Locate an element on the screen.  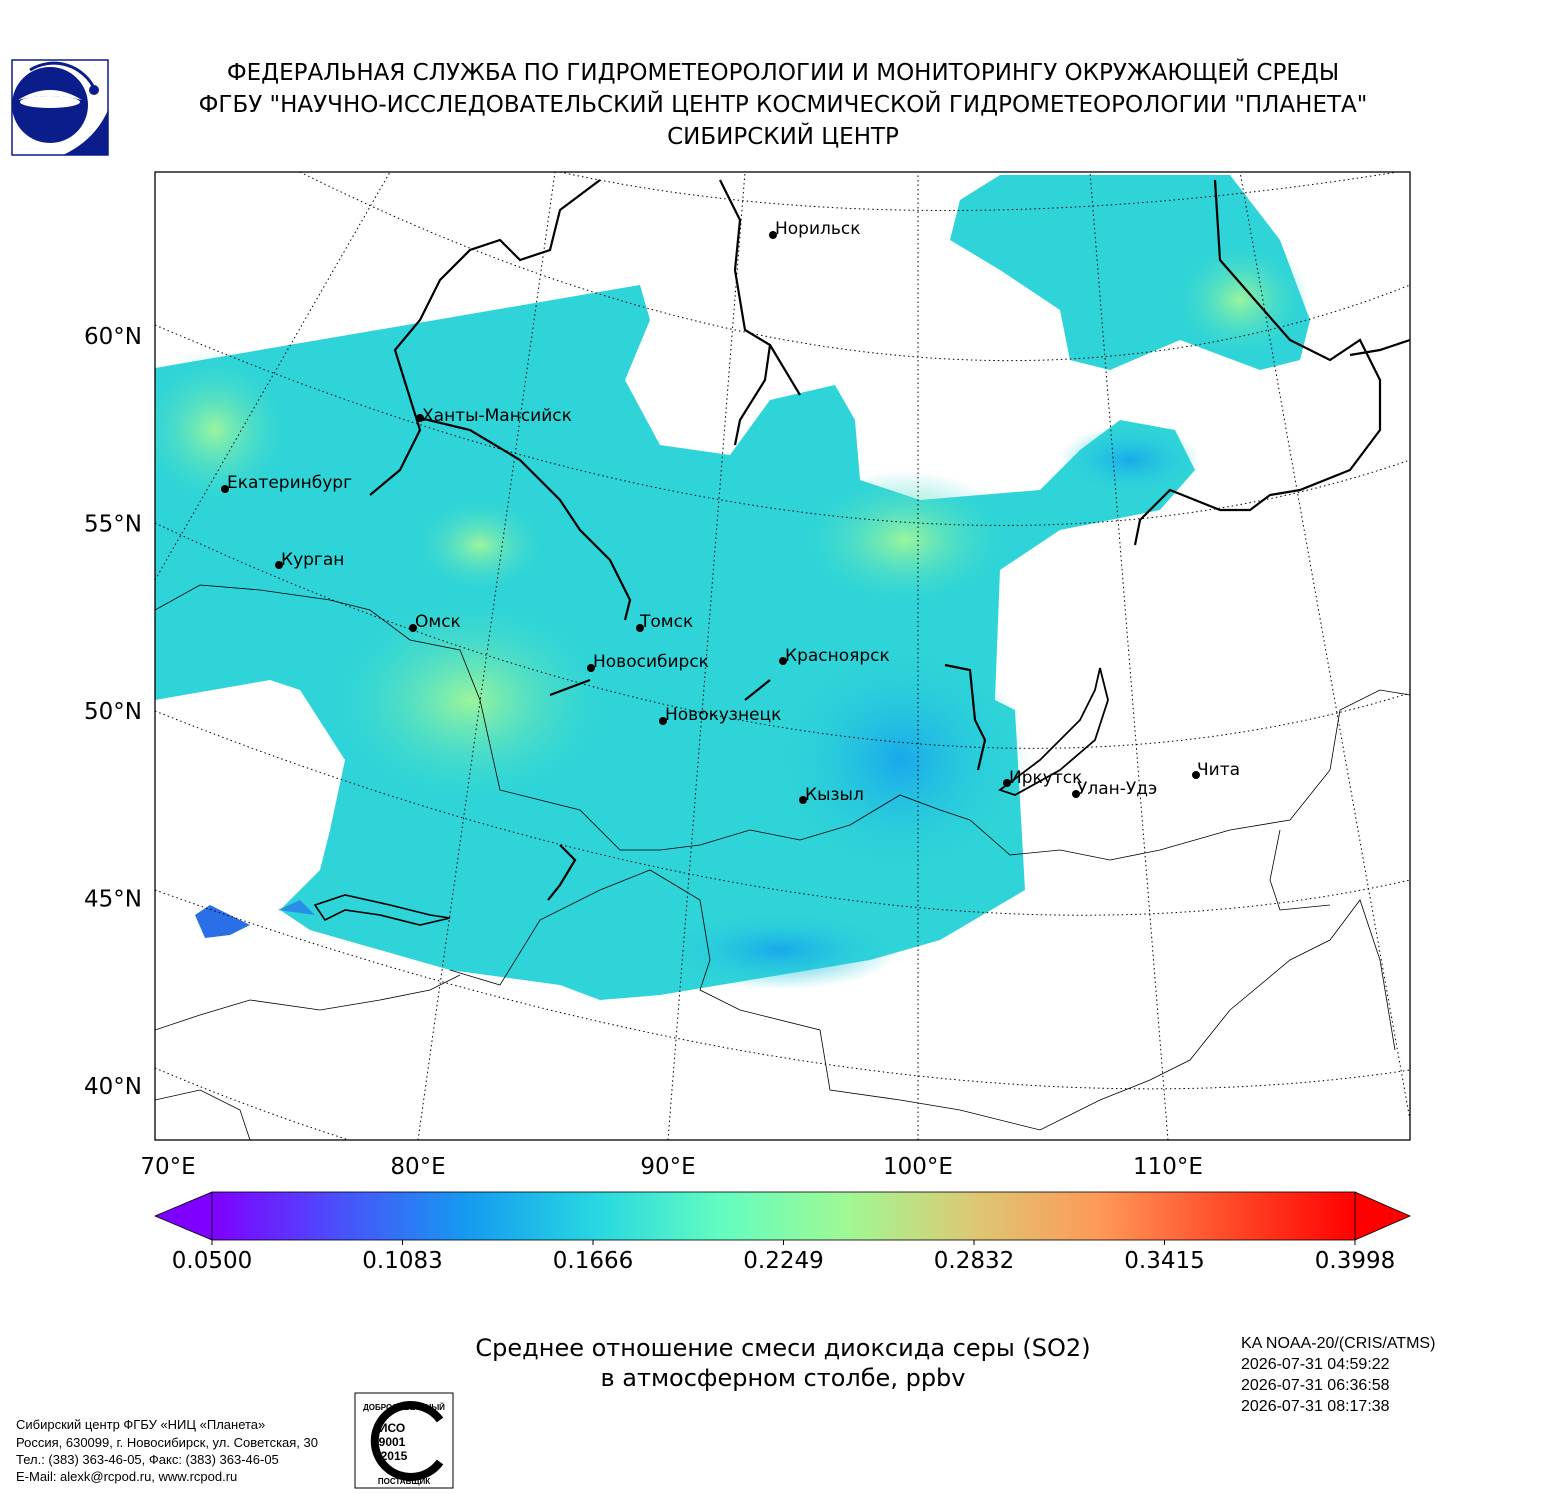
longitude-label: 70°E is located at coordinates (167, 1167).